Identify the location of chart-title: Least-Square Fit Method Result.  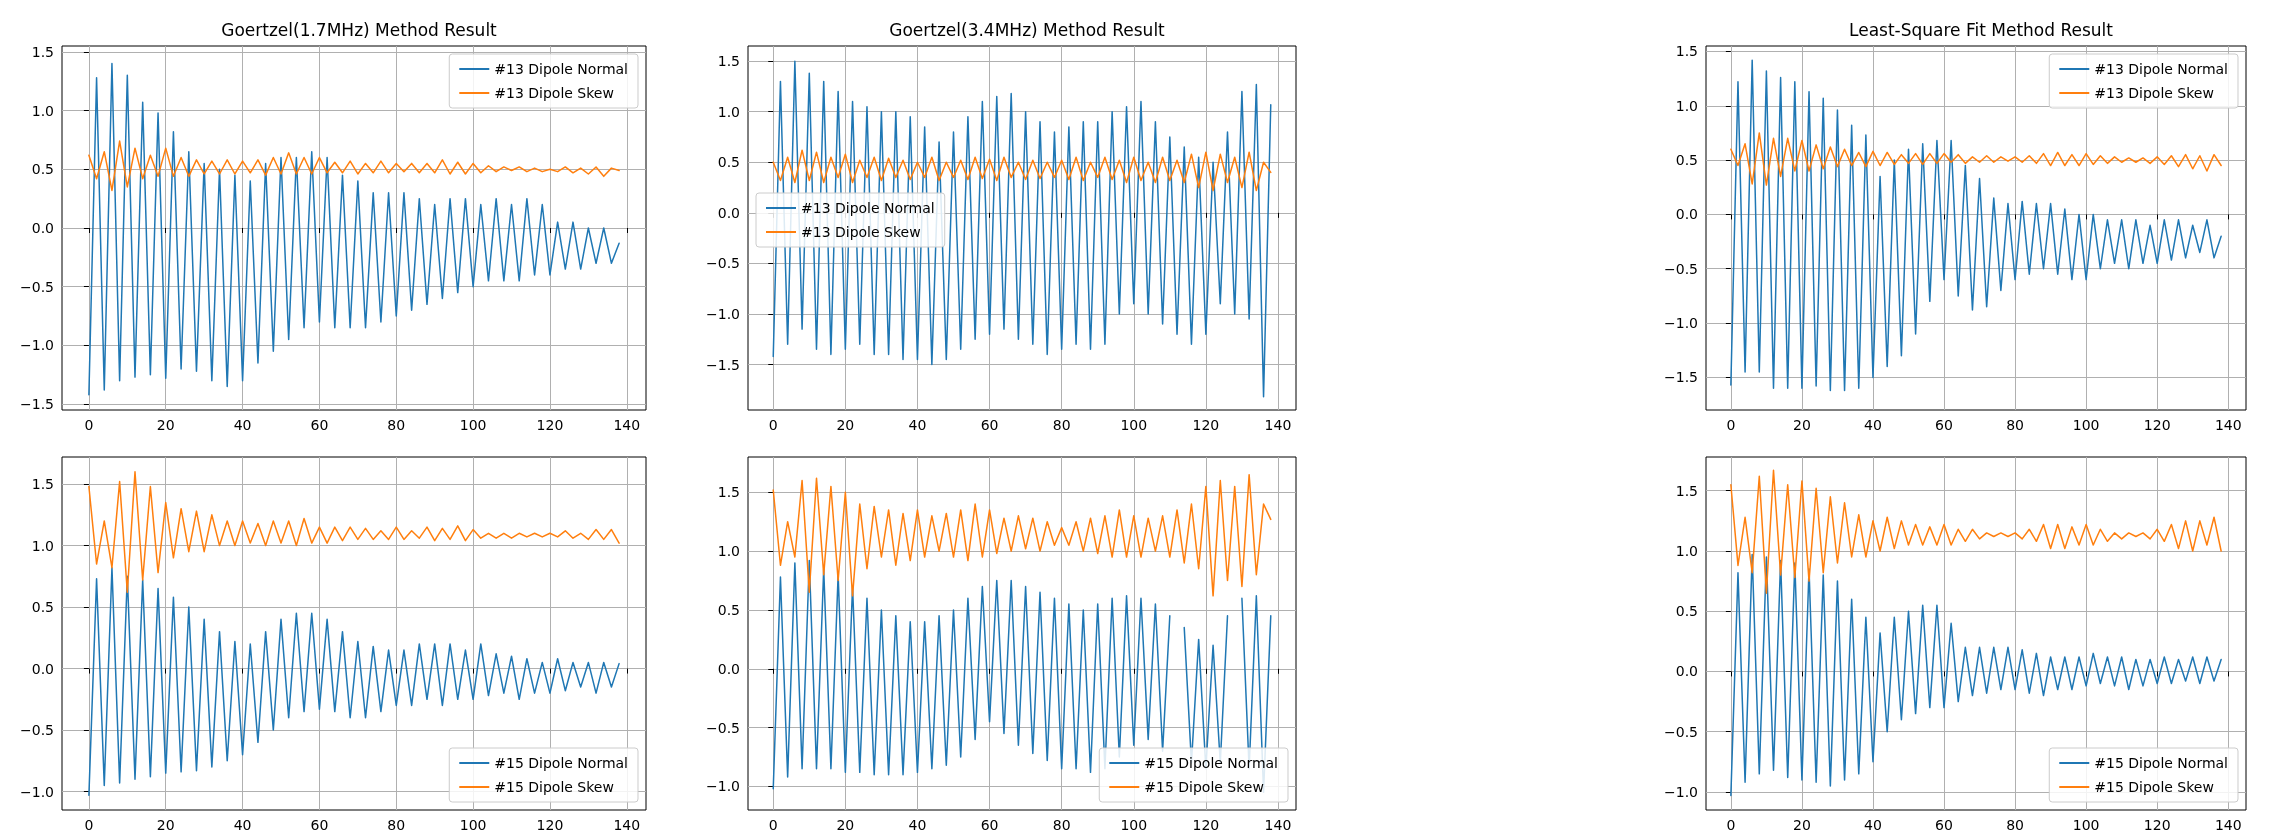
(1981, 29).